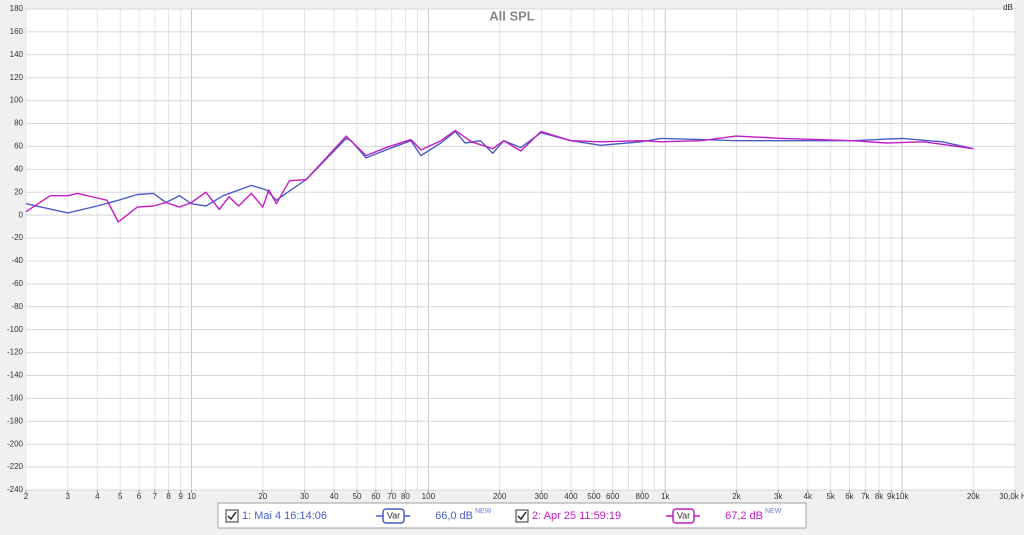 The image size is (1024, 535). I want to click on y-tick-label: 180, so click(17, 8).